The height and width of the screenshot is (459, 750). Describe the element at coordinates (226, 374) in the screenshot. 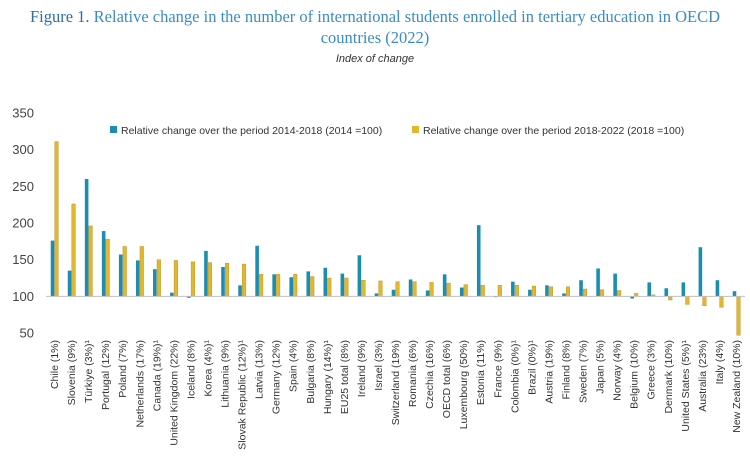

I see `category-label: Lithuania (9%)` at that location.